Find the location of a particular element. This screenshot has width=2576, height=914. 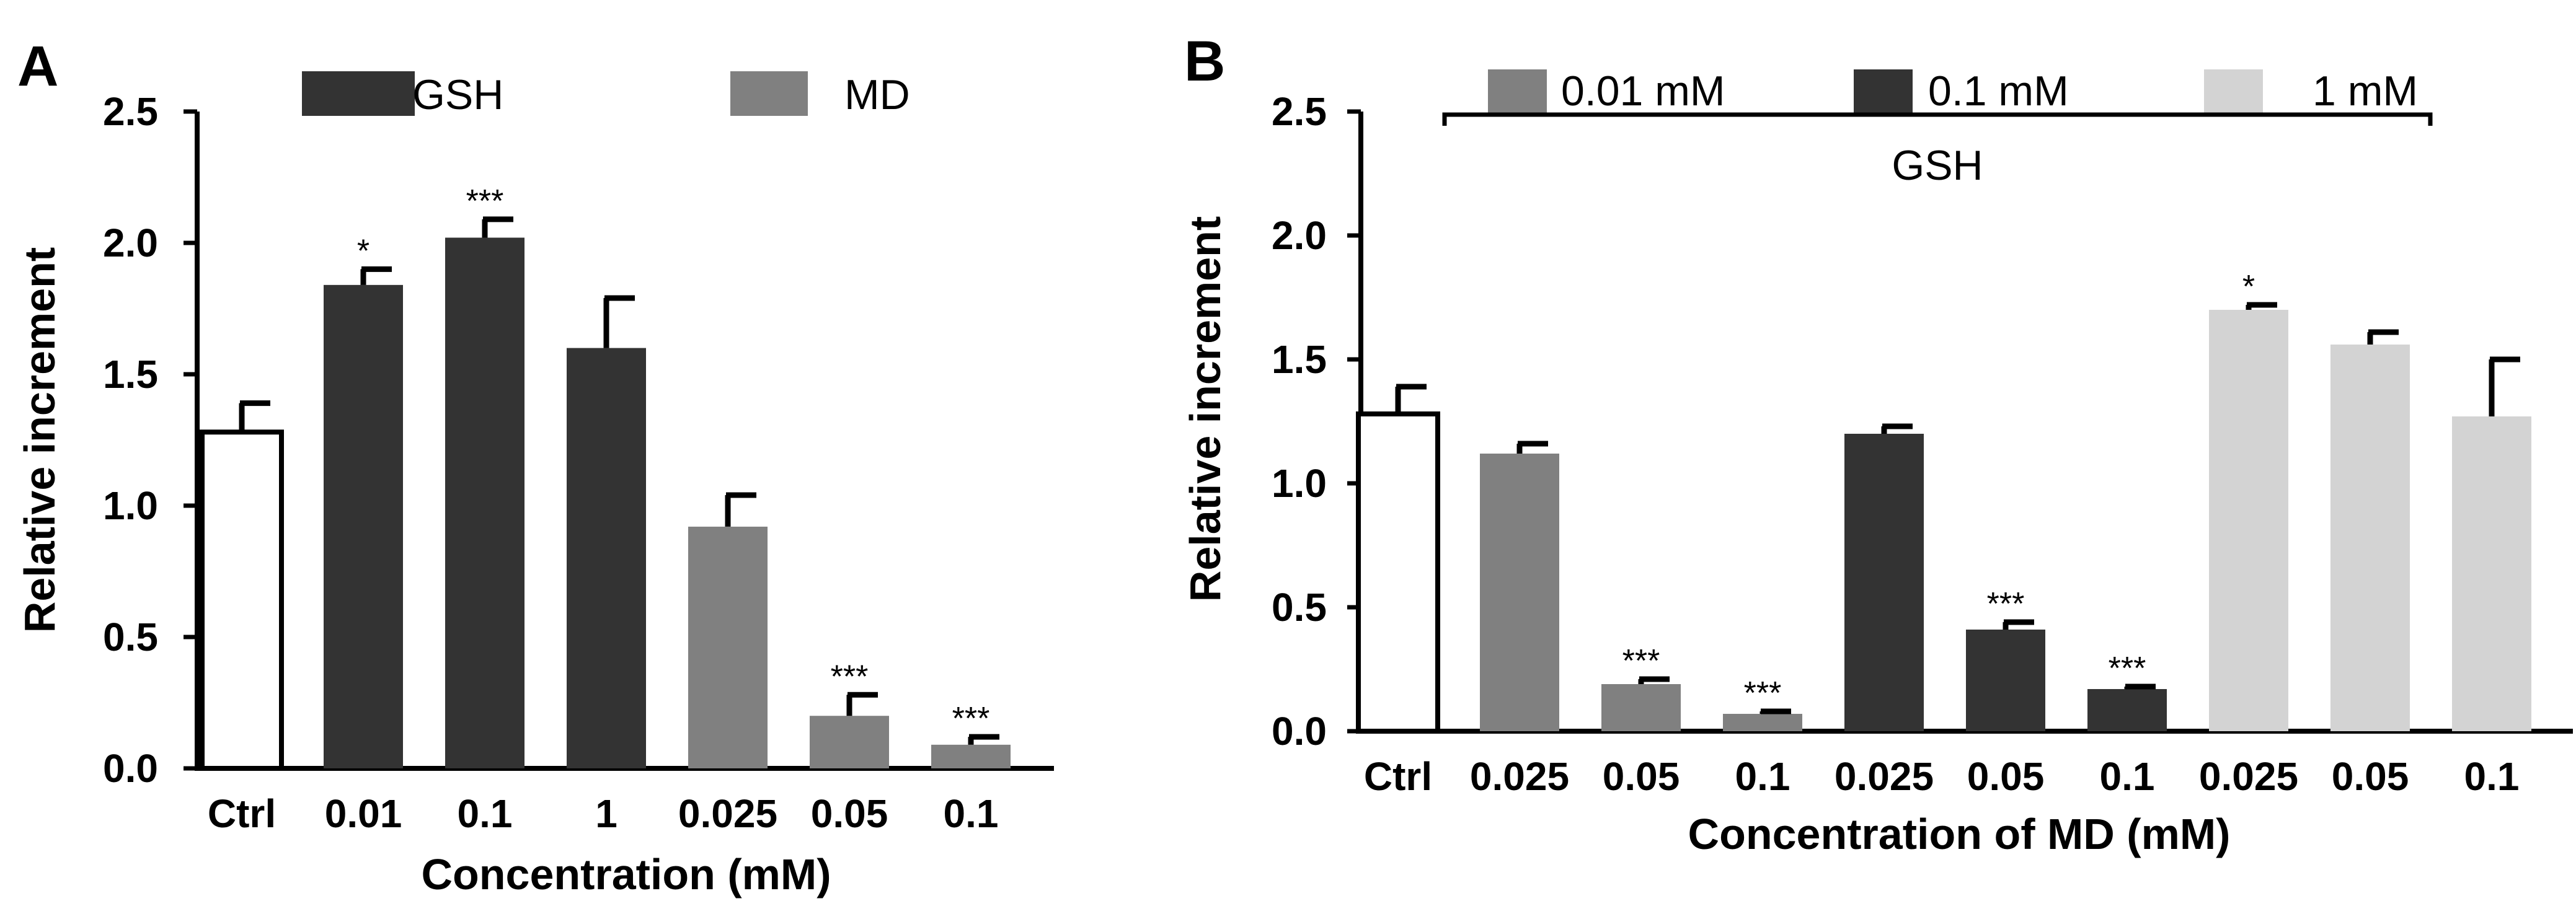

x-tick-label: 1 is located at coordinates (606, 813).